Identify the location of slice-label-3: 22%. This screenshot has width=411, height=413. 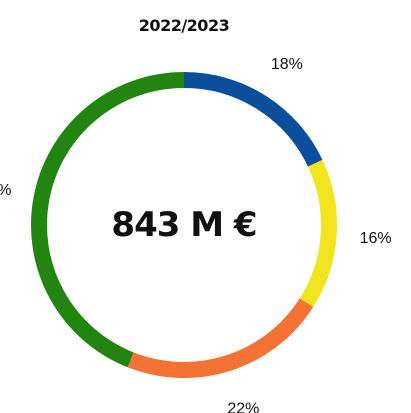
(243, 407).